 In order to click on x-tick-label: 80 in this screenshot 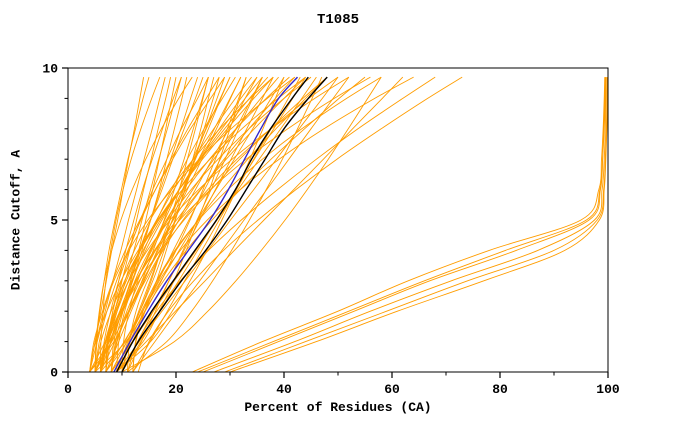, I will do `click(500, 389)`.